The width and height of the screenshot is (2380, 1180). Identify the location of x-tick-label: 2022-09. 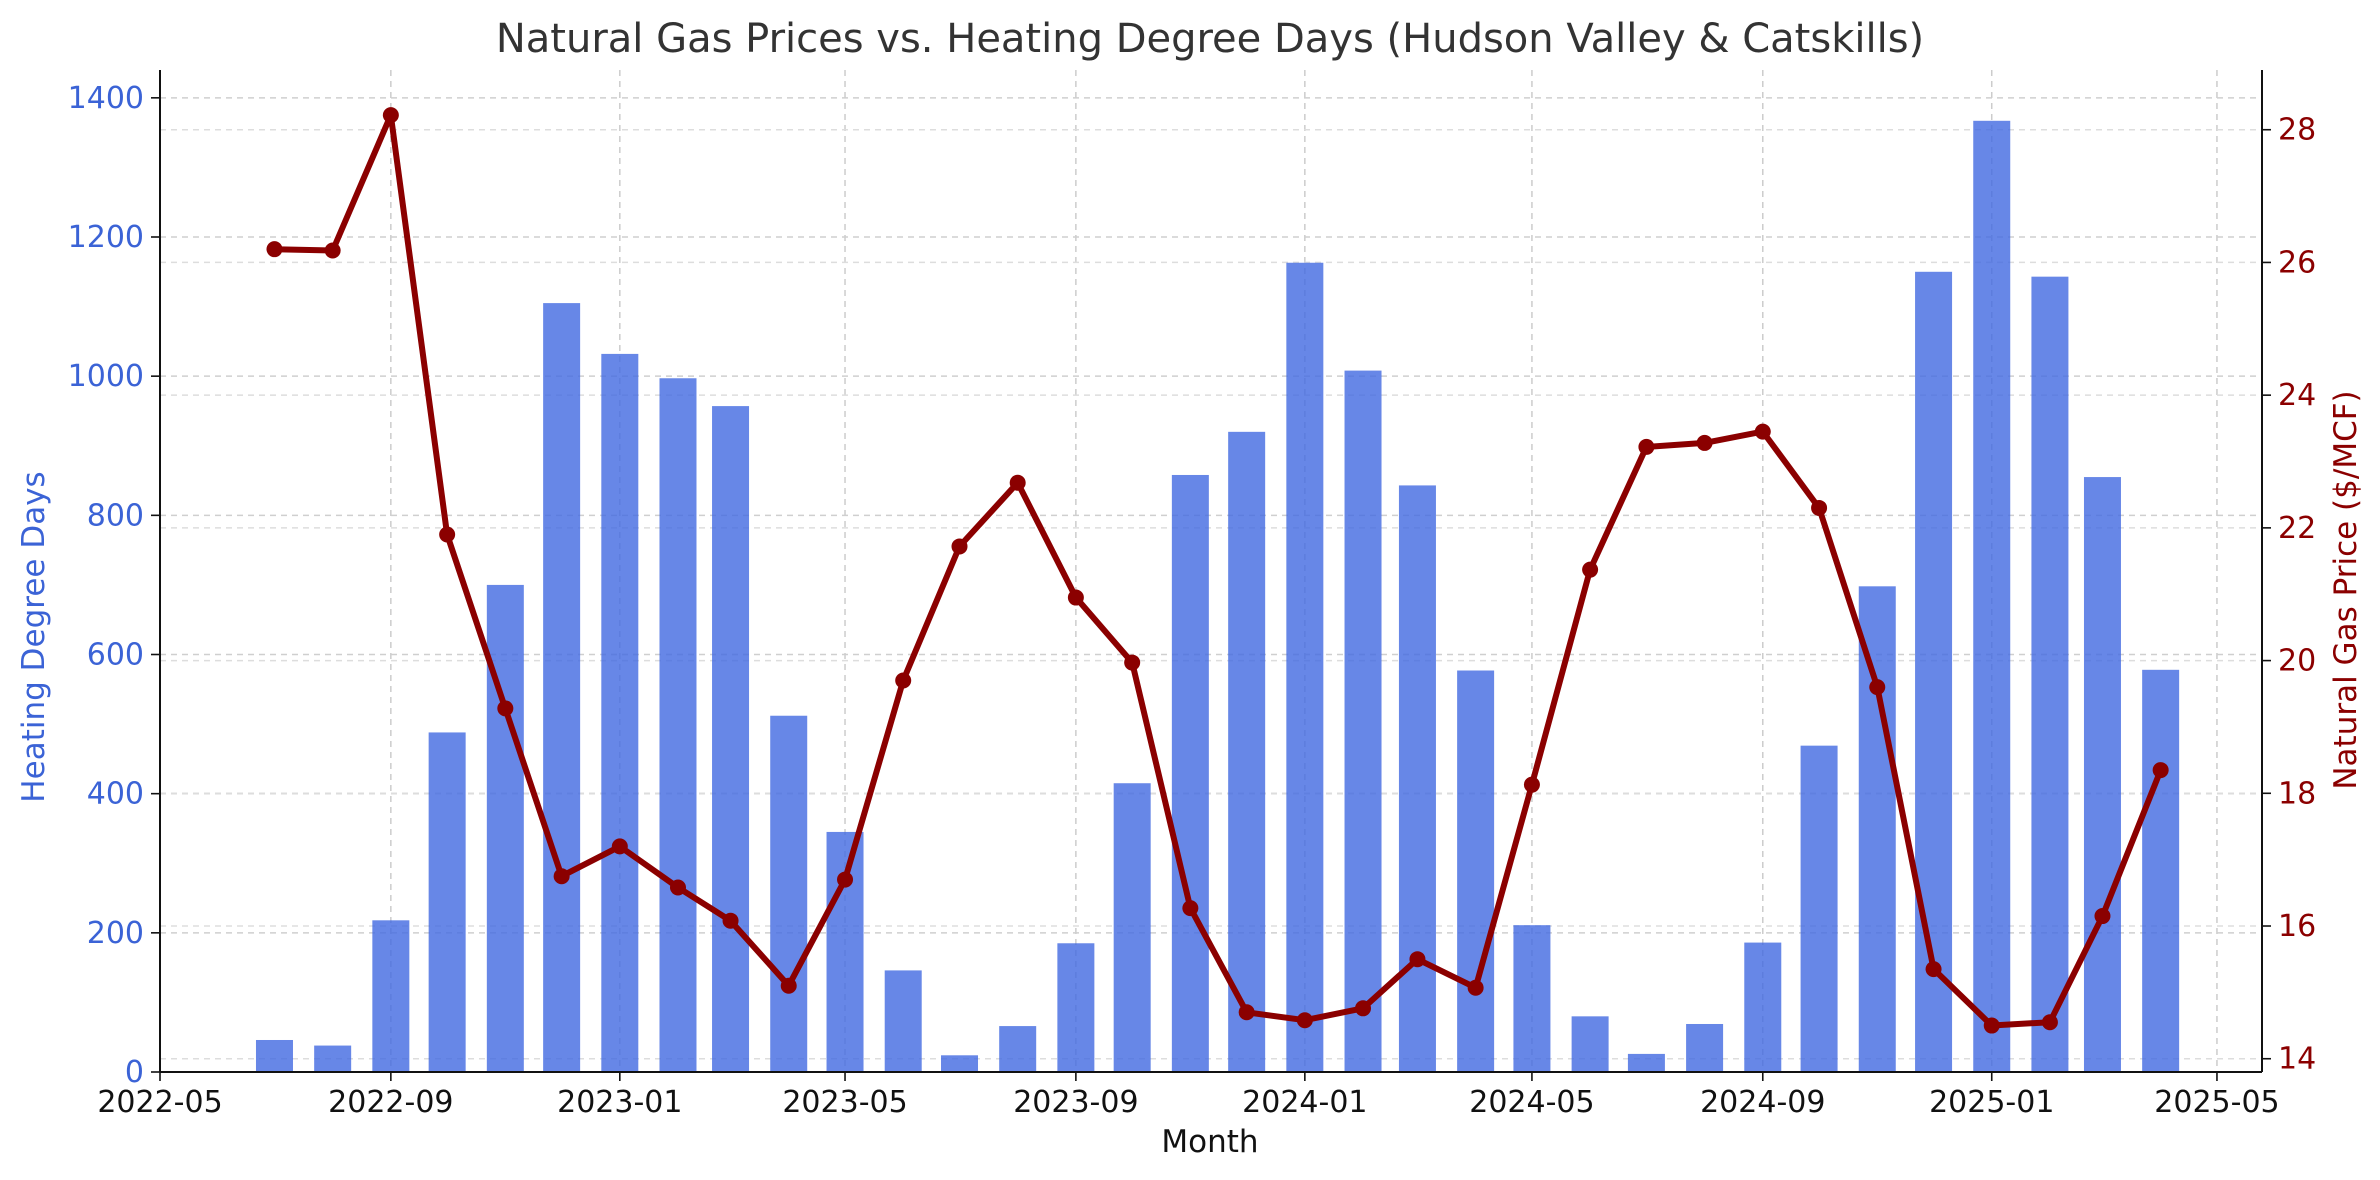
(390, 1102).